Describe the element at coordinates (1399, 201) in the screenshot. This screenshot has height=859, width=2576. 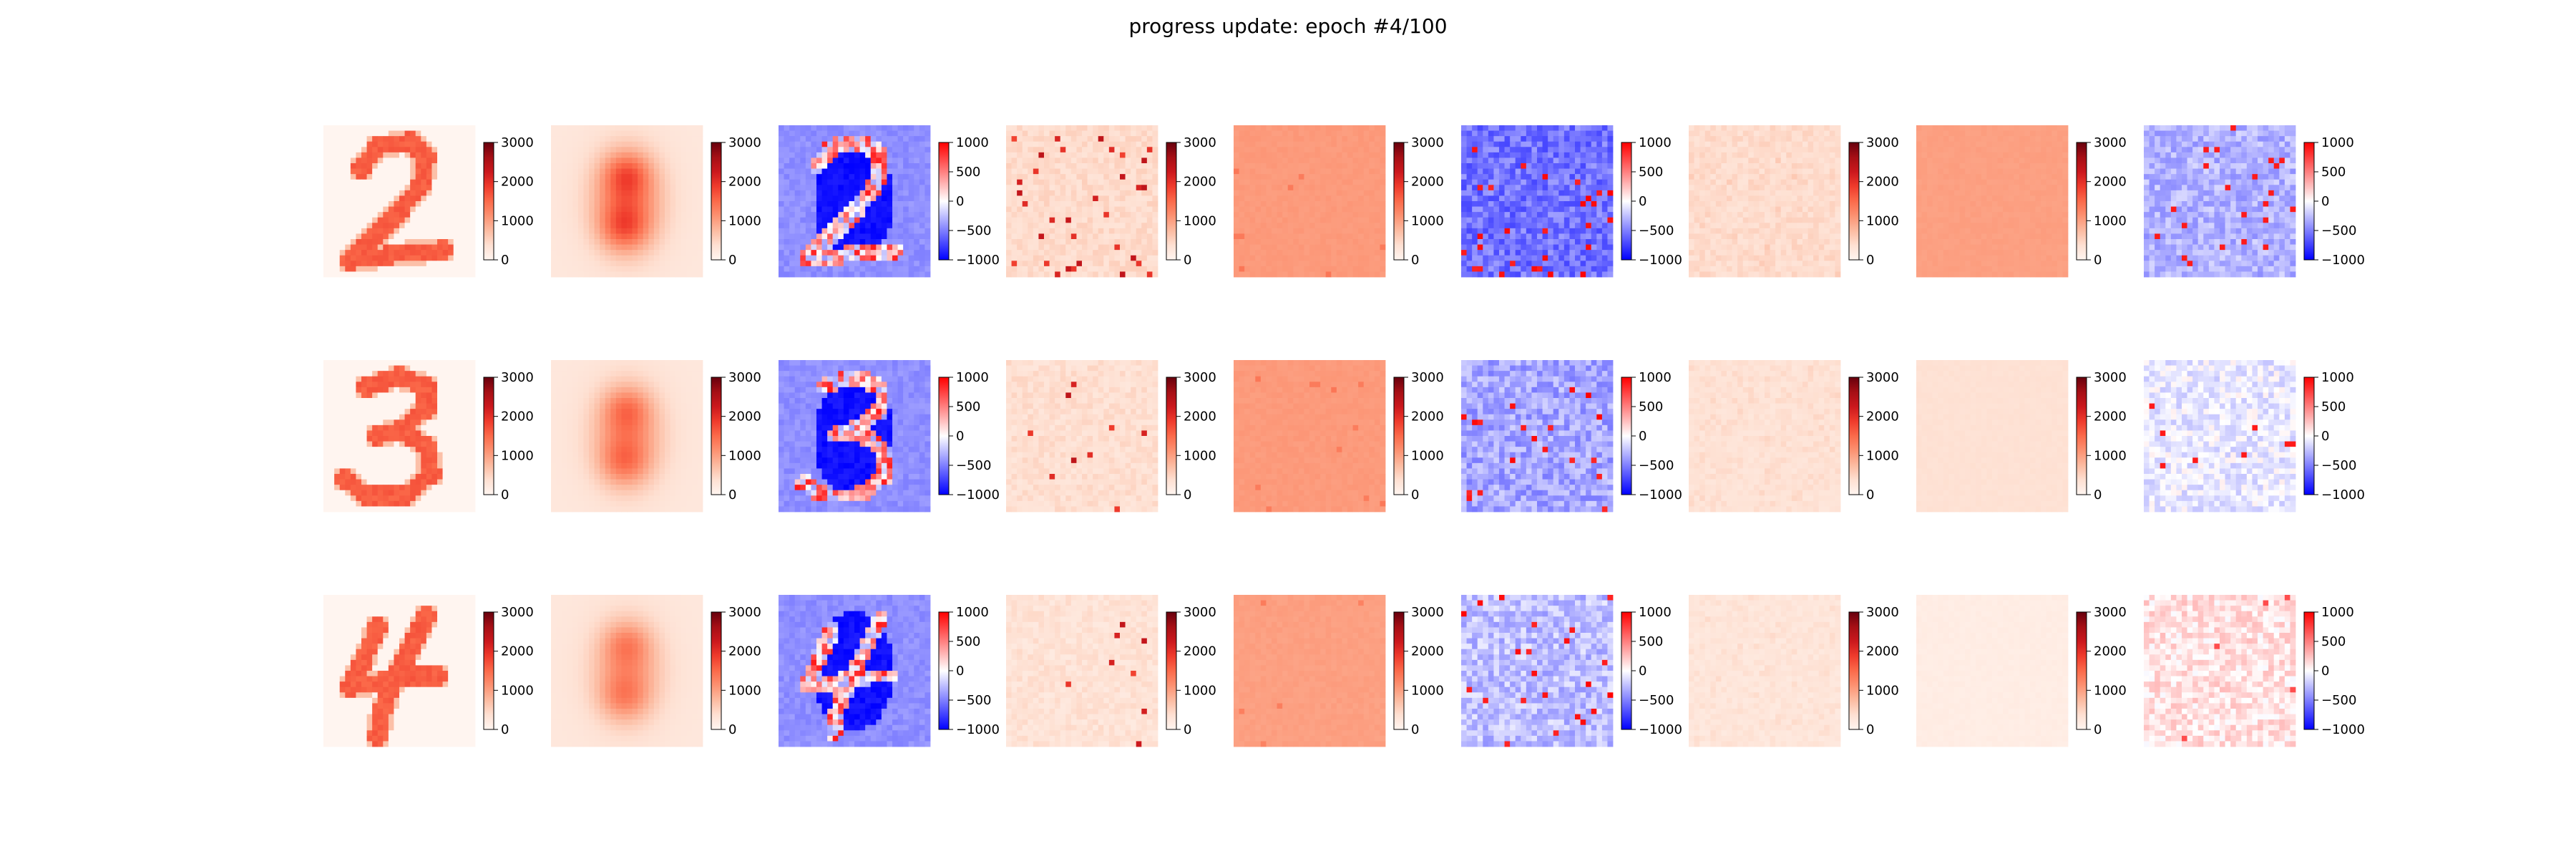
I see `colorbar-gradient` at that location.